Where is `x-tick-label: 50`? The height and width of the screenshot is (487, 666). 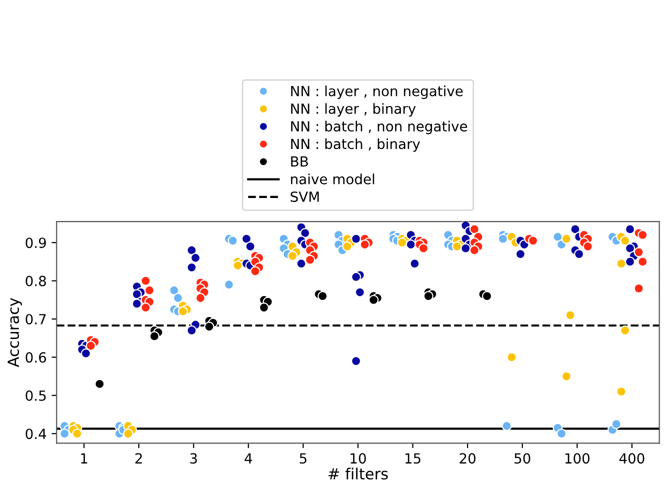 x-tick-label: 50 is located at coordinates (522, 458).